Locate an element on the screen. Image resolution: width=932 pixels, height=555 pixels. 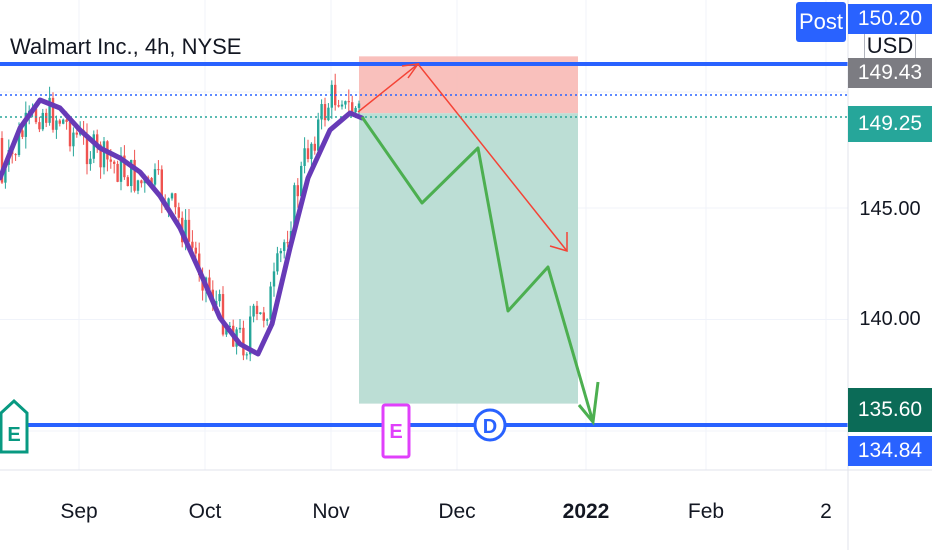
event-marker-label: D is located at coordinates (490, 427).